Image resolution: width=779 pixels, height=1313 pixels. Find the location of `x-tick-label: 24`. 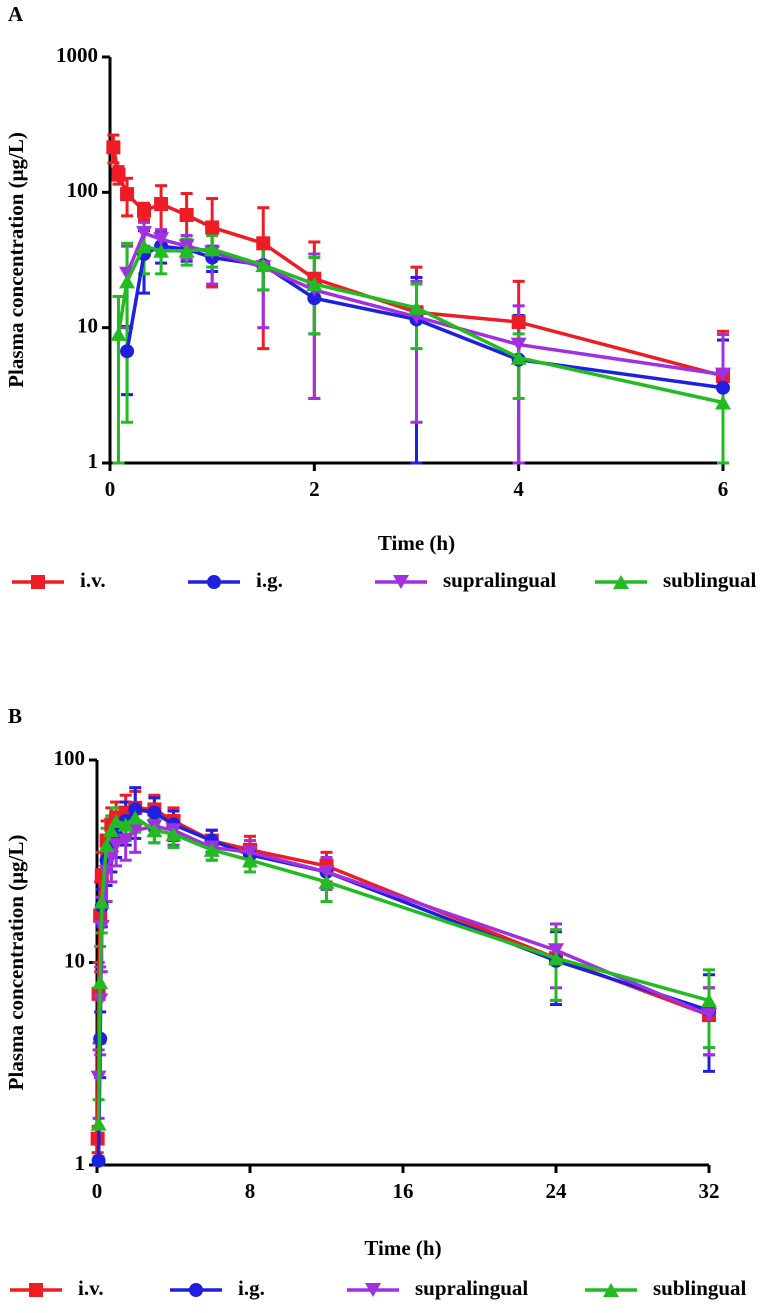

x-tick-label: 24 is located at coordinates (557, 1191).